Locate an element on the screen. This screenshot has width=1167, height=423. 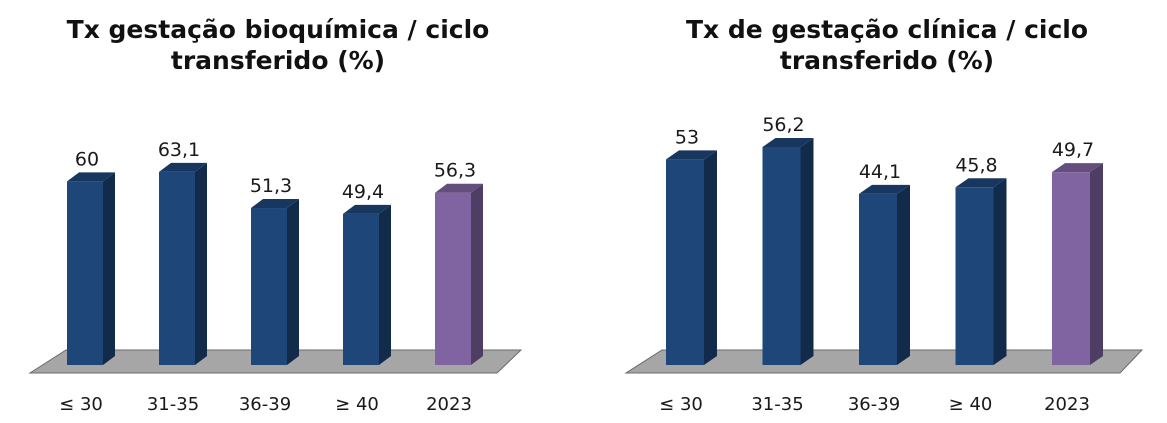
value-label: 45,8 is located at coordinates (976, 165).